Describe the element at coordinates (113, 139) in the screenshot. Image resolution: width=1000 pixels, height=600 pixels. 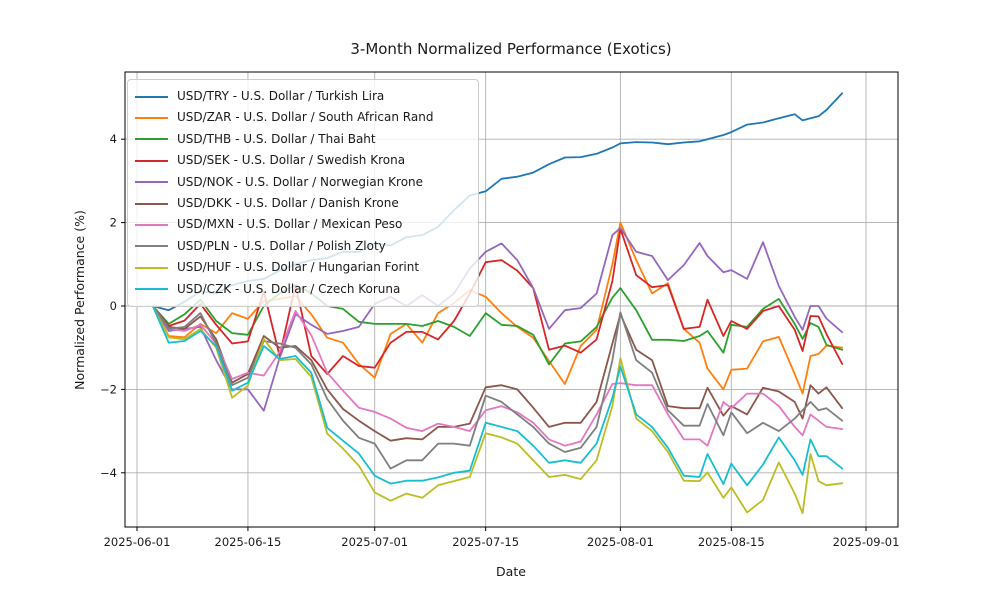
I see `y-tick-label: 4` at that location.